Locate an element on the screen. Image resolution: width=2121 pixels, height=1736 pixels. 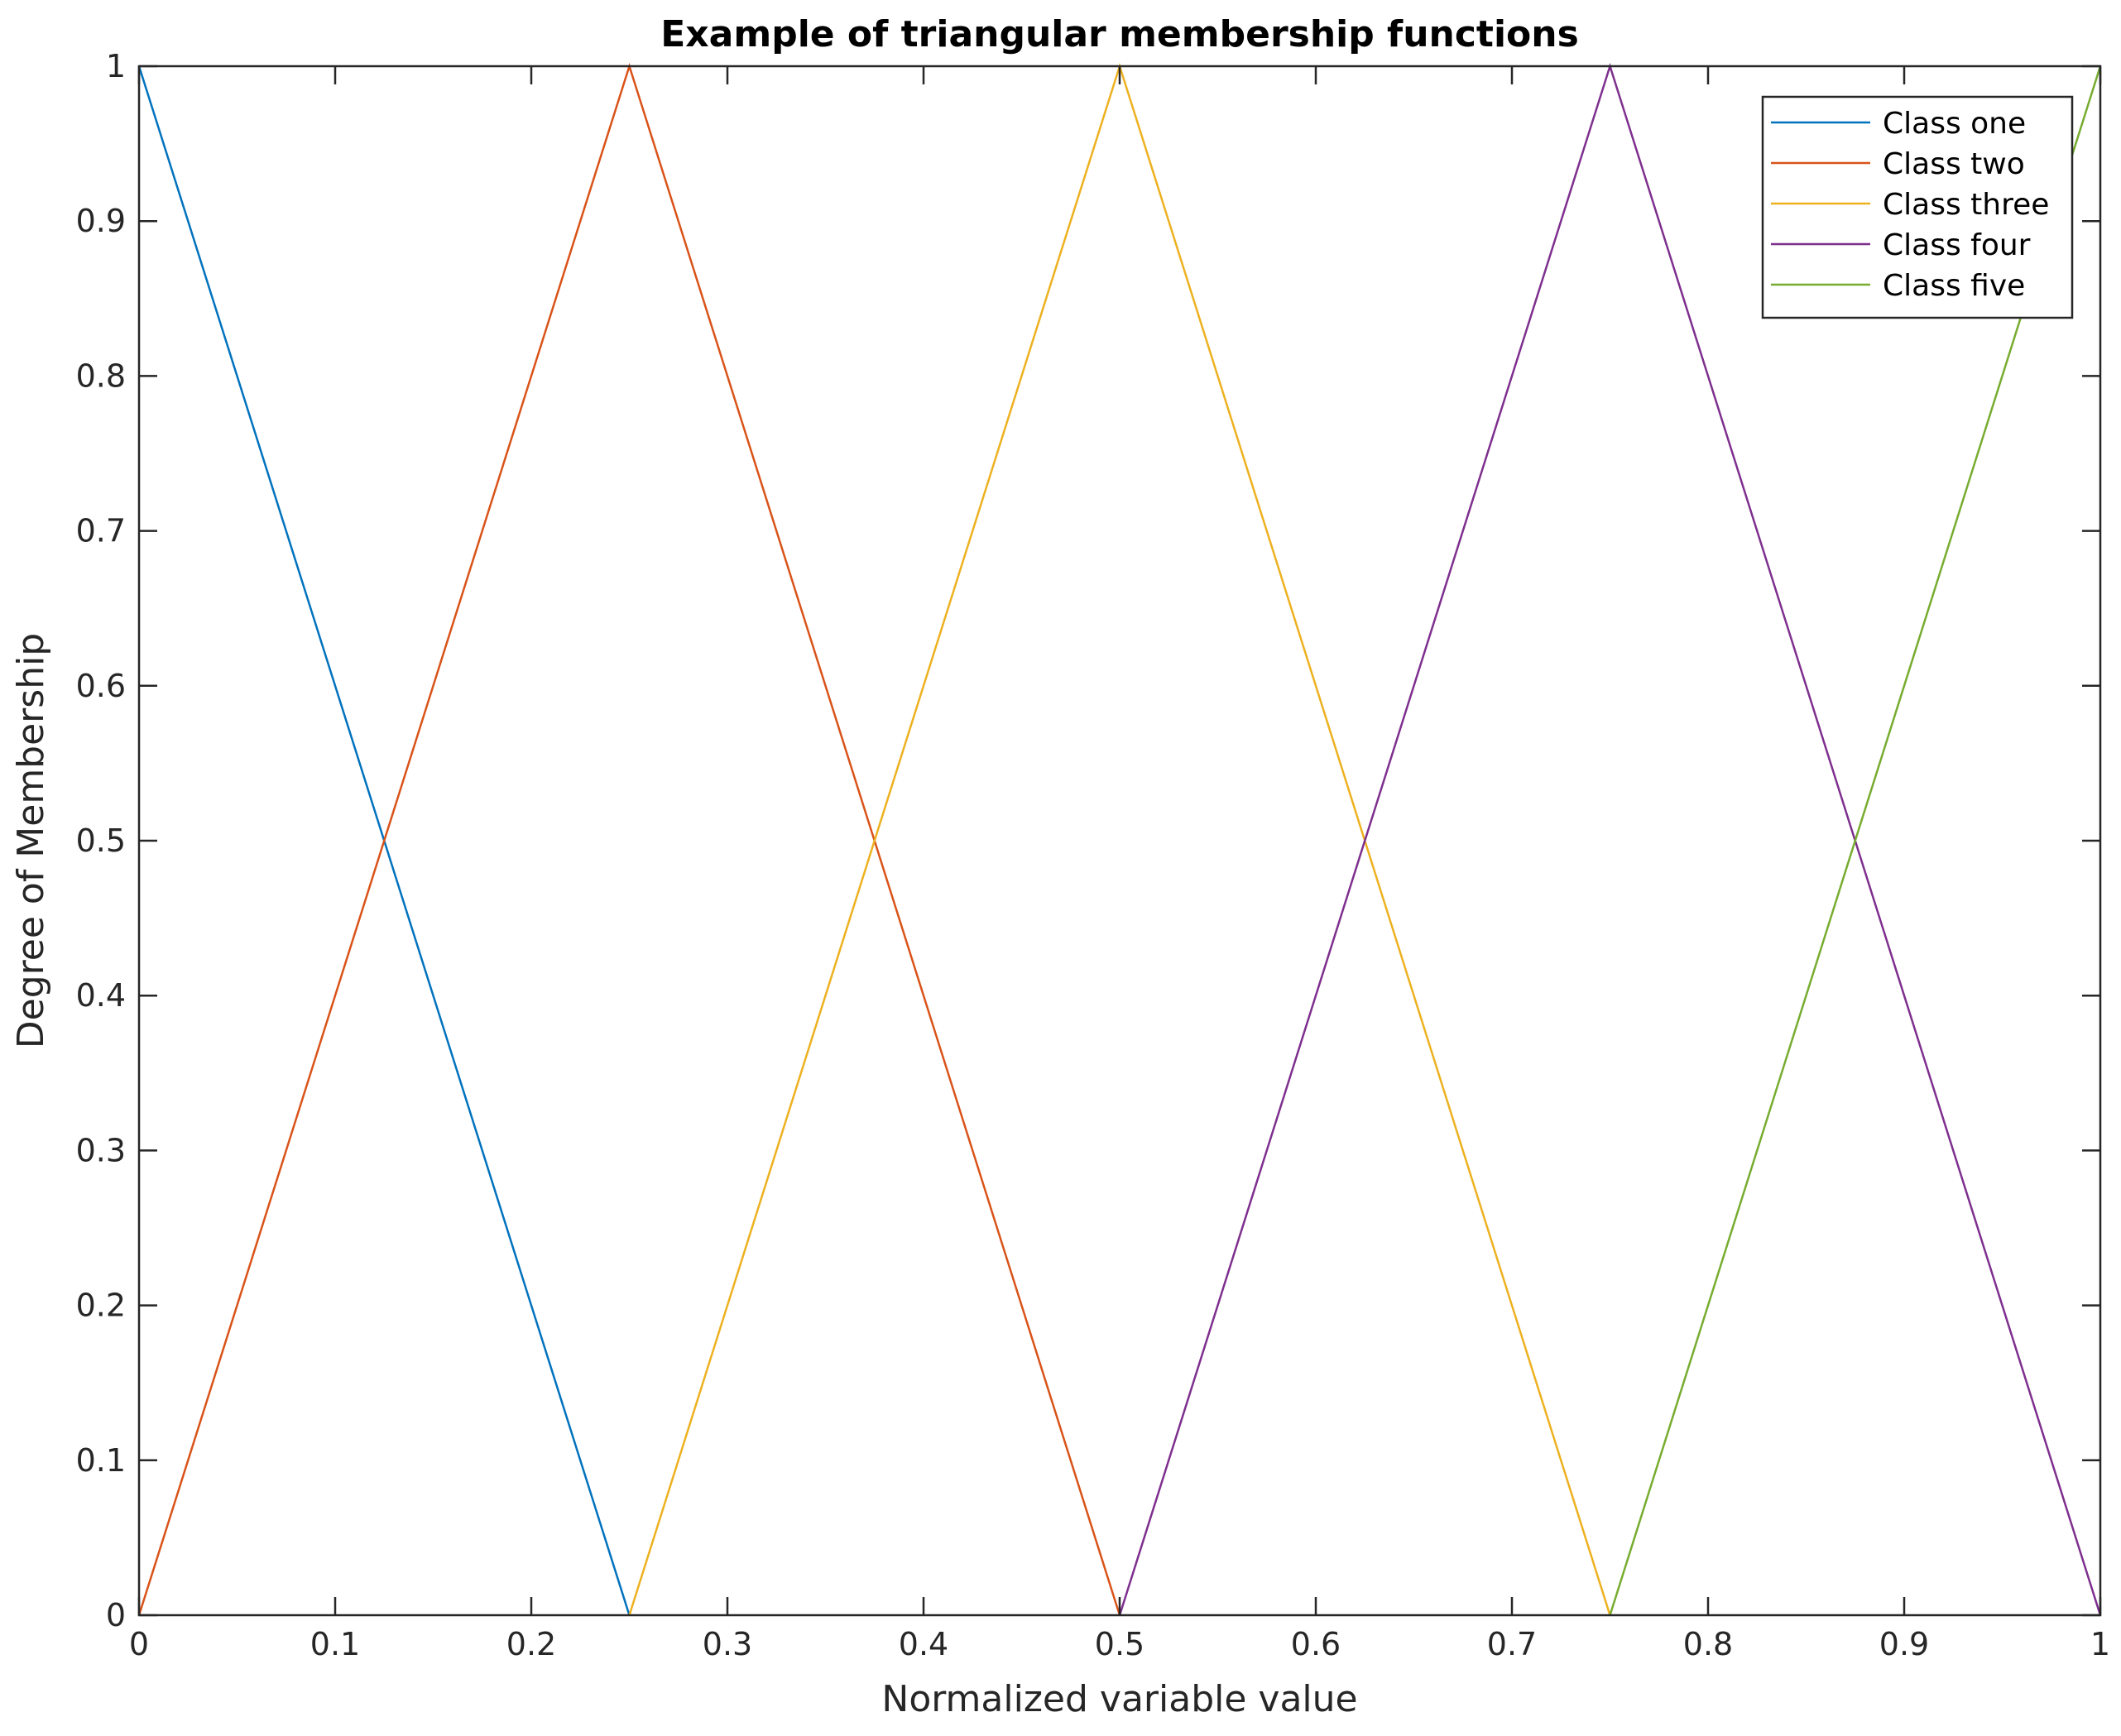
legend-label-2: Class two is located at coordinates (1954, 164).